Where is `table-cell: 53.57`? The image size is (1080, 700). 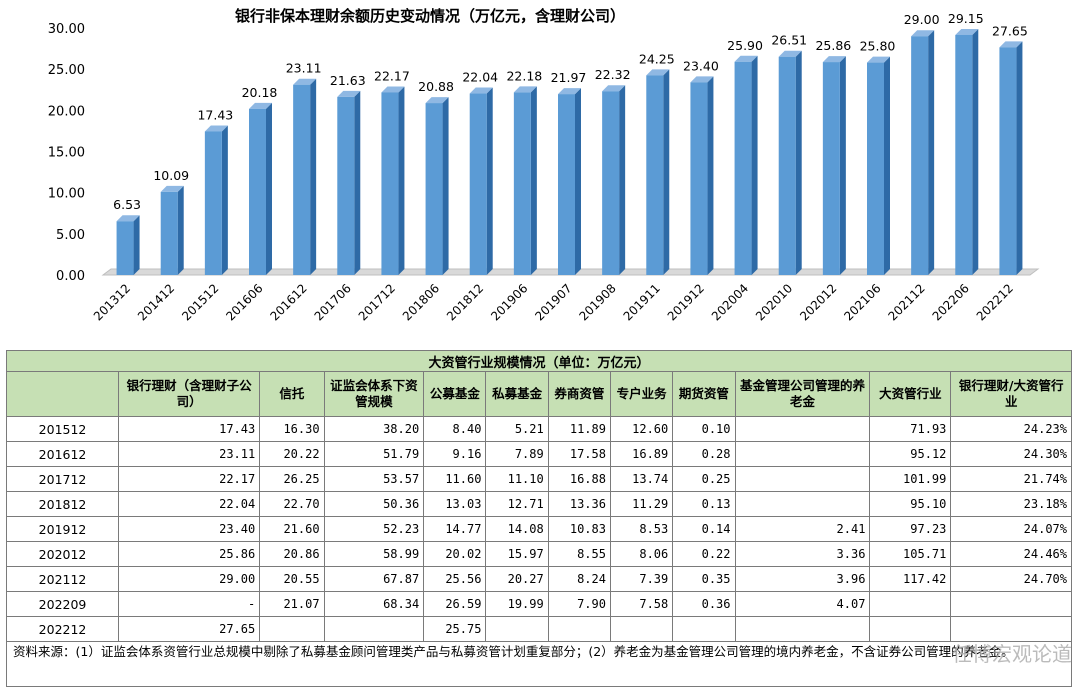 table-cell: 53.57 is located at coordinates (374, 479).